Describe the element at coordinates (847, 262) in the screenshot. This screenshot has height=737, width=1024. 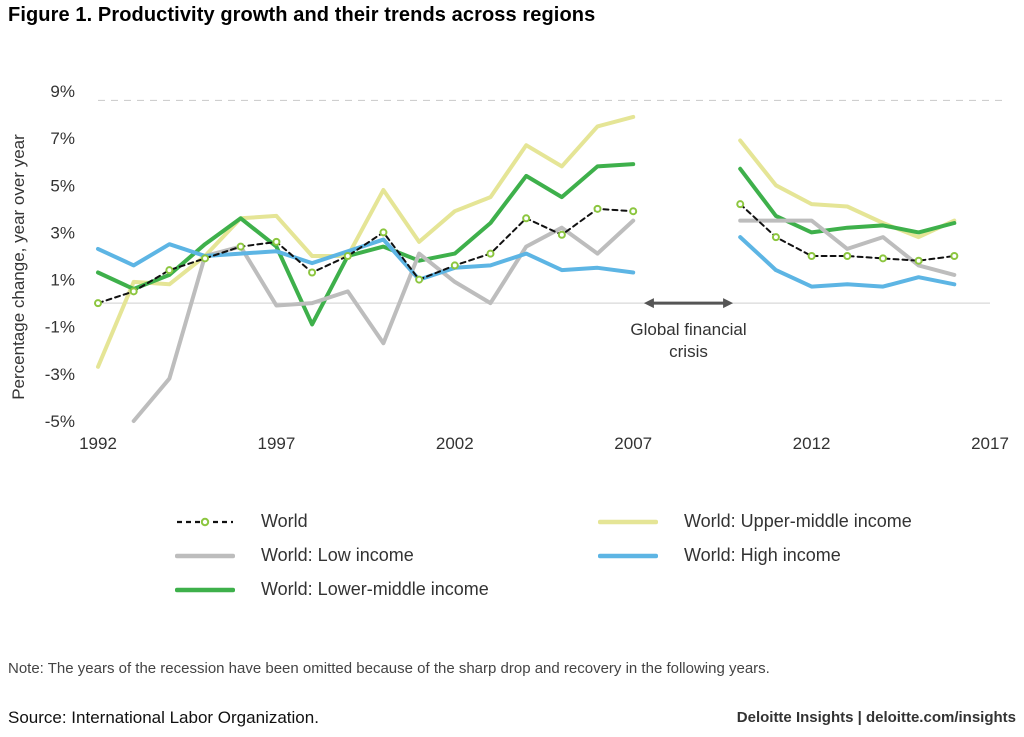
I see `series-line-world-high-income-seg2` at that location.